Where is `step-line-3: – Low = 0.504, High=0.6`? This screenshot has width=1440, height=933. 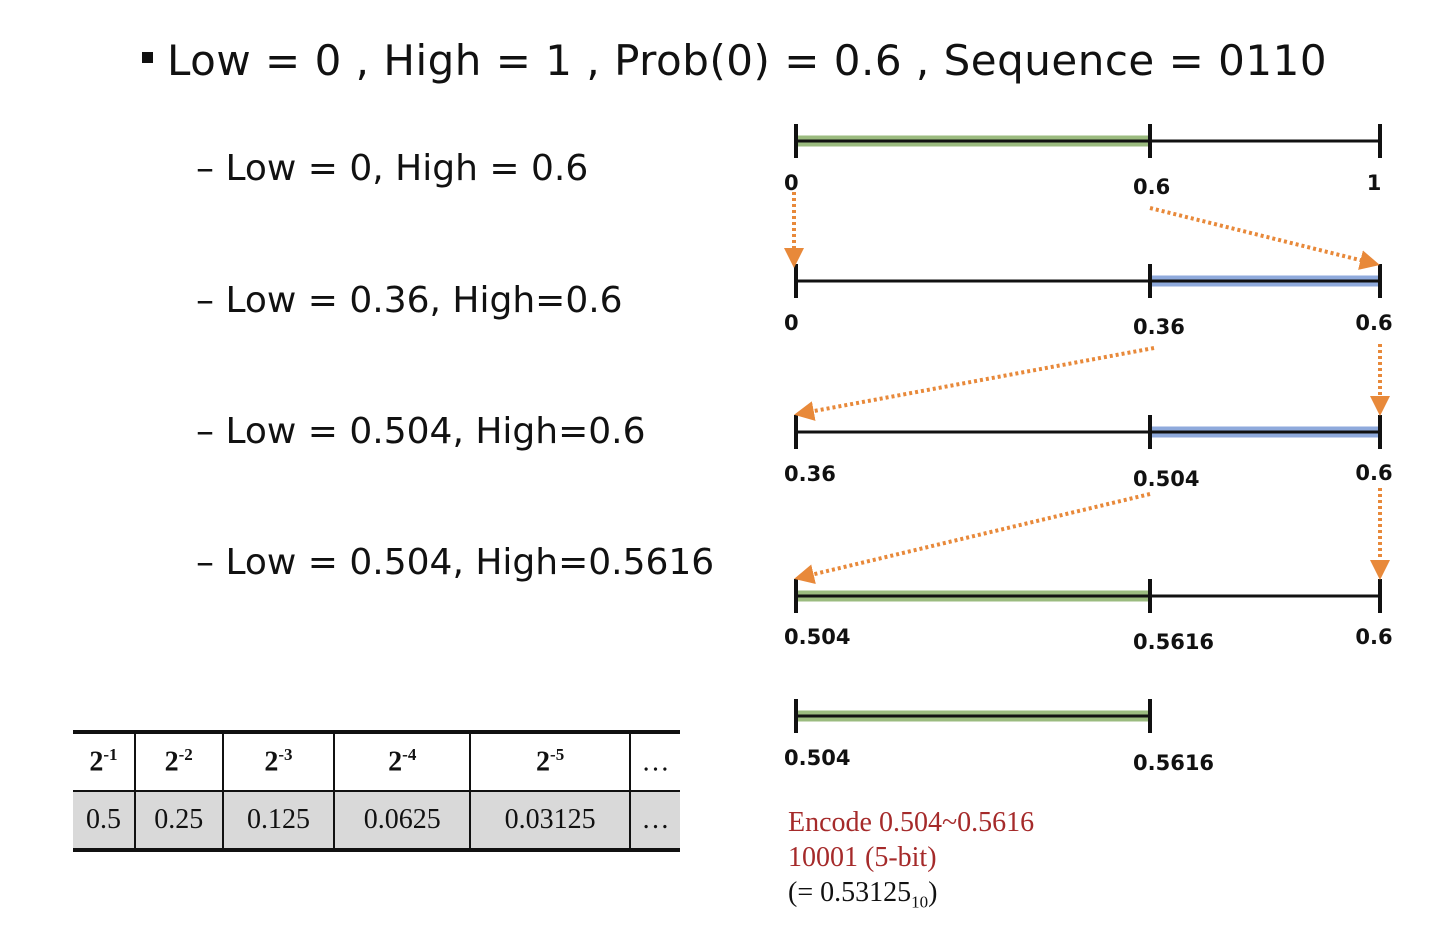
step-line-3: – Low = 0.504, High=0.6 is located at coordinates (421, 431).